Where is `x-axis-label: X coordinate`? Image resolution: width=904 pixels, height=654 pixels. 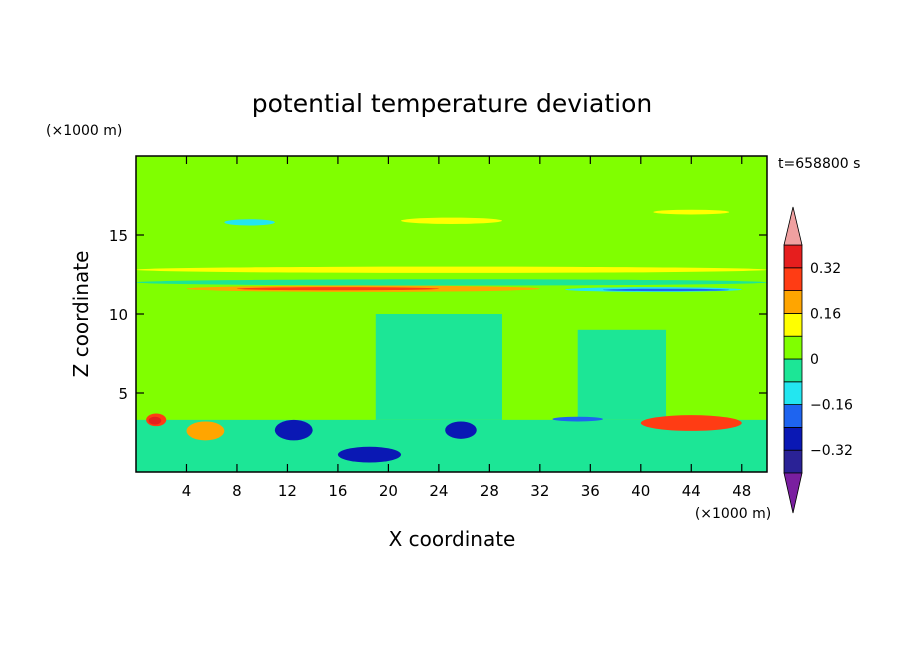
x-axis-label: X coordinate is located at coordinates (452, 539).